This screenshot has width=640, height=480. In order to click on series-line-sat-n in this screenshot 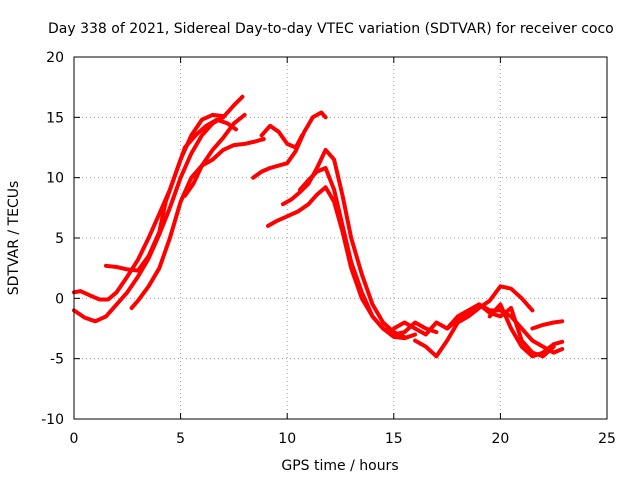, I will do `click(526, 330)`.